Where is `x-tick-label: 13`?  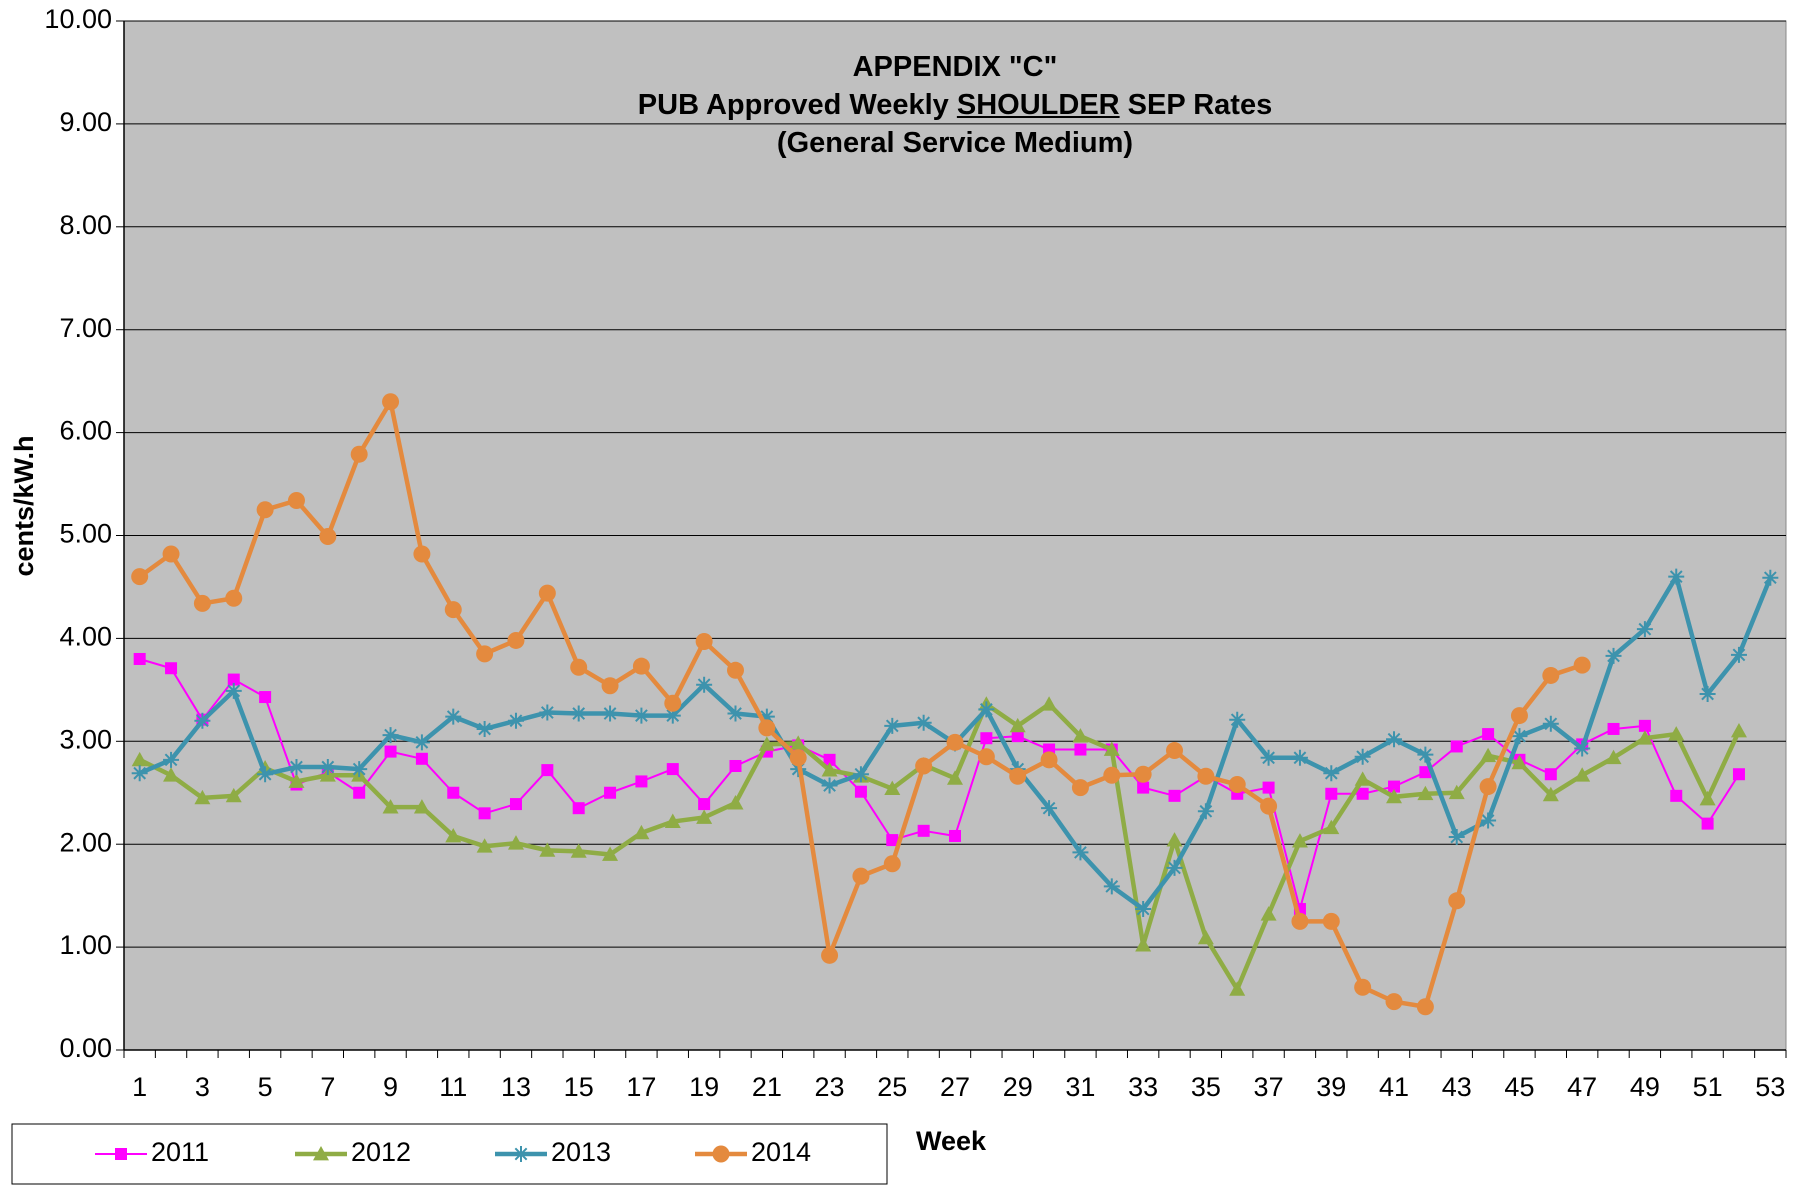
x-tick-label: 13 is located at coordinates (516, 1087).